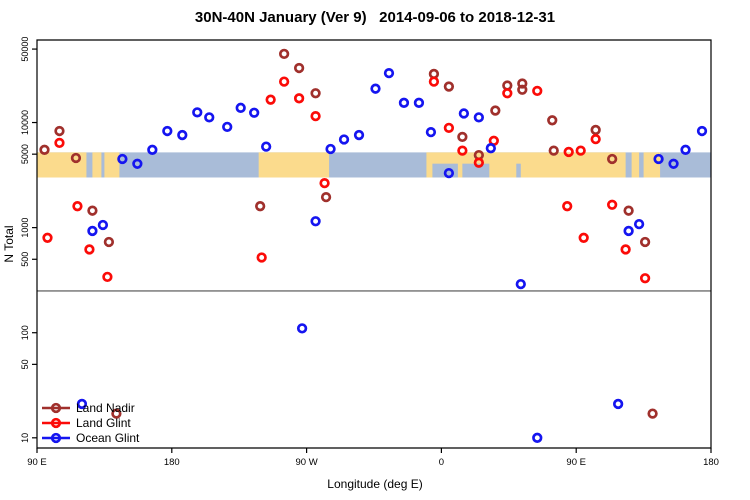  Describe the element at coordinates (105, 408) in the screenshot. I see `legend-label: Land Nadir` at that location.